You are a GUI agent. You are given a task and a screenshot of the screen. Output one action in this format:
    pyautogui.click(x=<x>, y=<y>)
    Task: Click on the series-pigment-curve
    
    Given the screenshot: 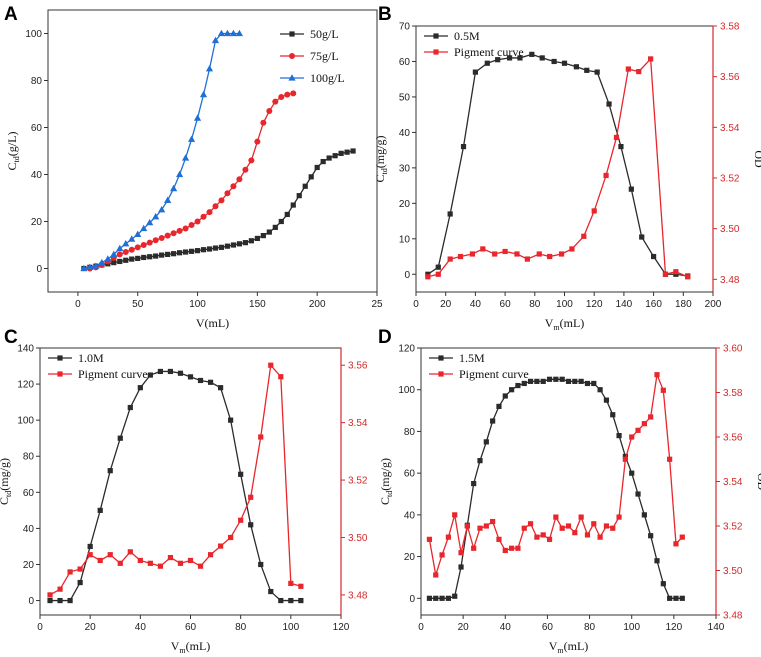 What is the action you would take?
    pyautogui.click(x=555, y=475)
    